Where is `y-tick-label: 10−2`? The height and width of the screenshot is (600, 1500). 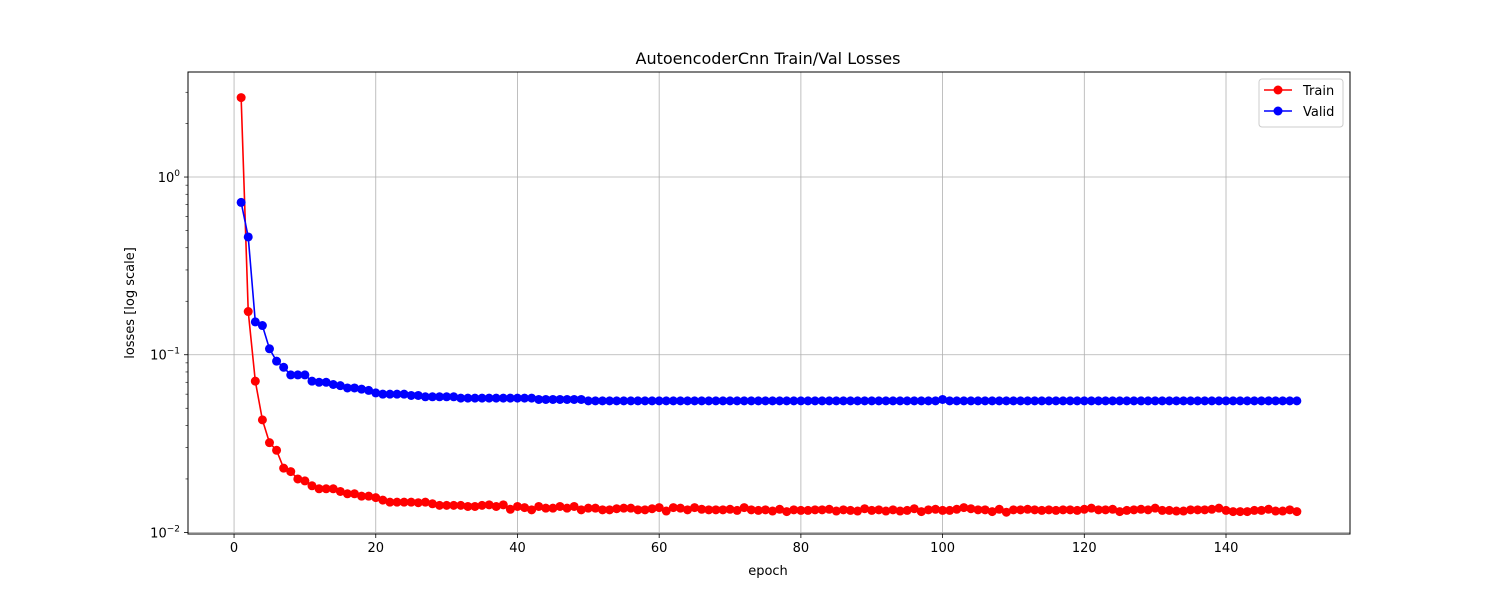
y-tick-label: 10−2 is located at coordinates (165, 532).